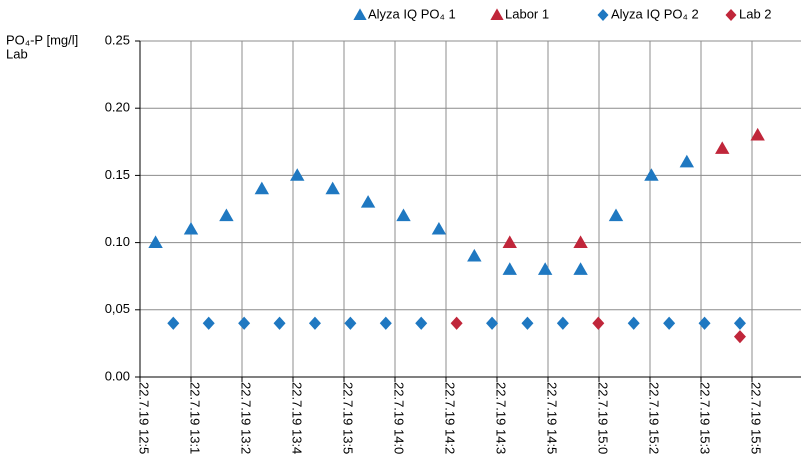  Describe the element at coordinates (412, 13) in the screenshot. I see `legend-label: Alyza IQ PO₄ 1` at that location.